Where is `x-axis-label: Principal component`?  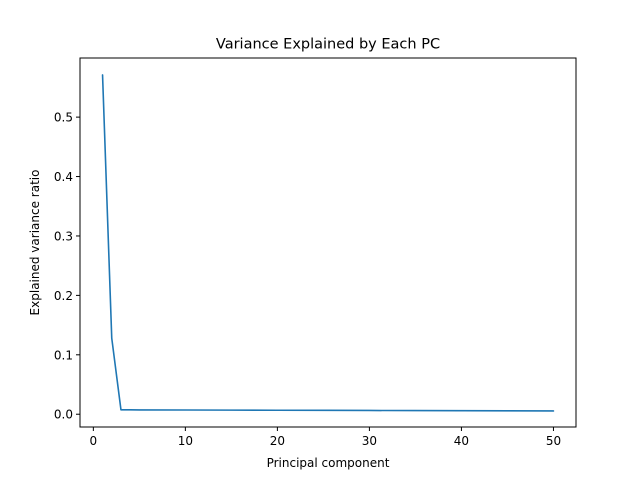
x-axis-label: Principal component is located at coordinates (328, 463).